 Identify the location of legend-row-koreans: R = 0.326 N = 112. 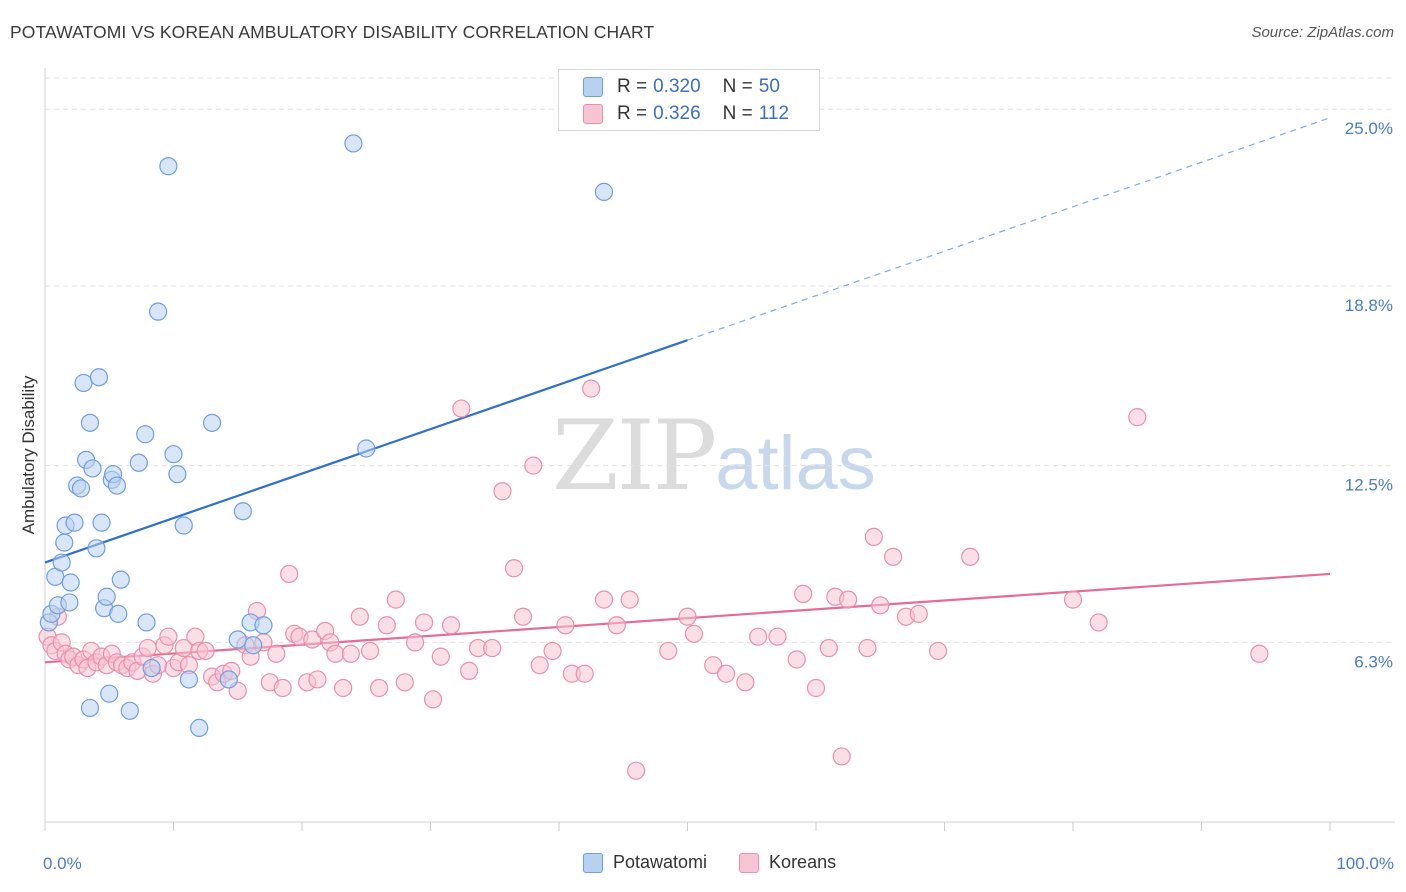
(686, 114).